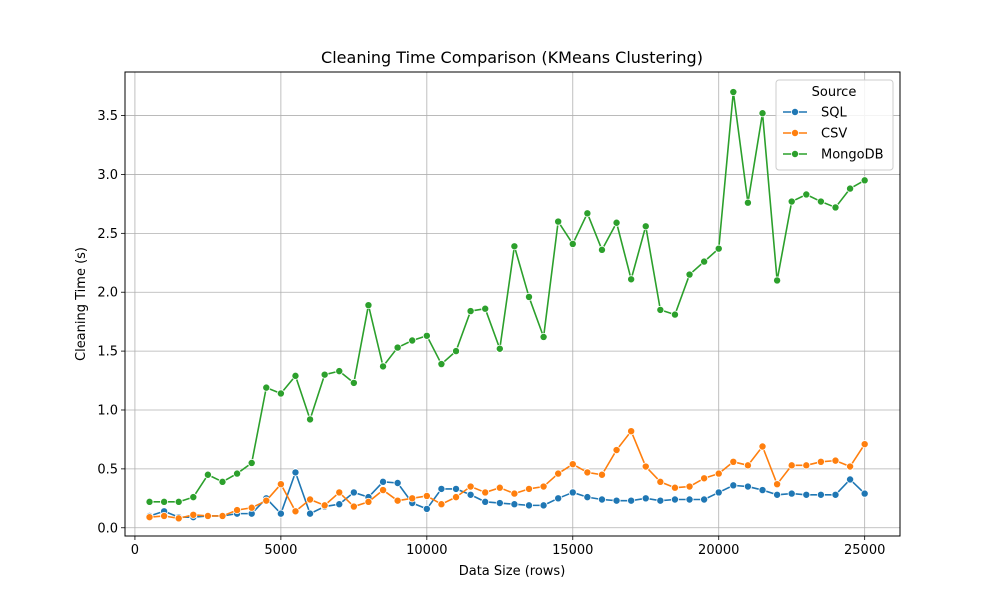 This screenshot has width=1000, height=600. Describe the element at coordinates (107, 352) in the screenshot. I see `y-tick-label: 1.5` at that location.